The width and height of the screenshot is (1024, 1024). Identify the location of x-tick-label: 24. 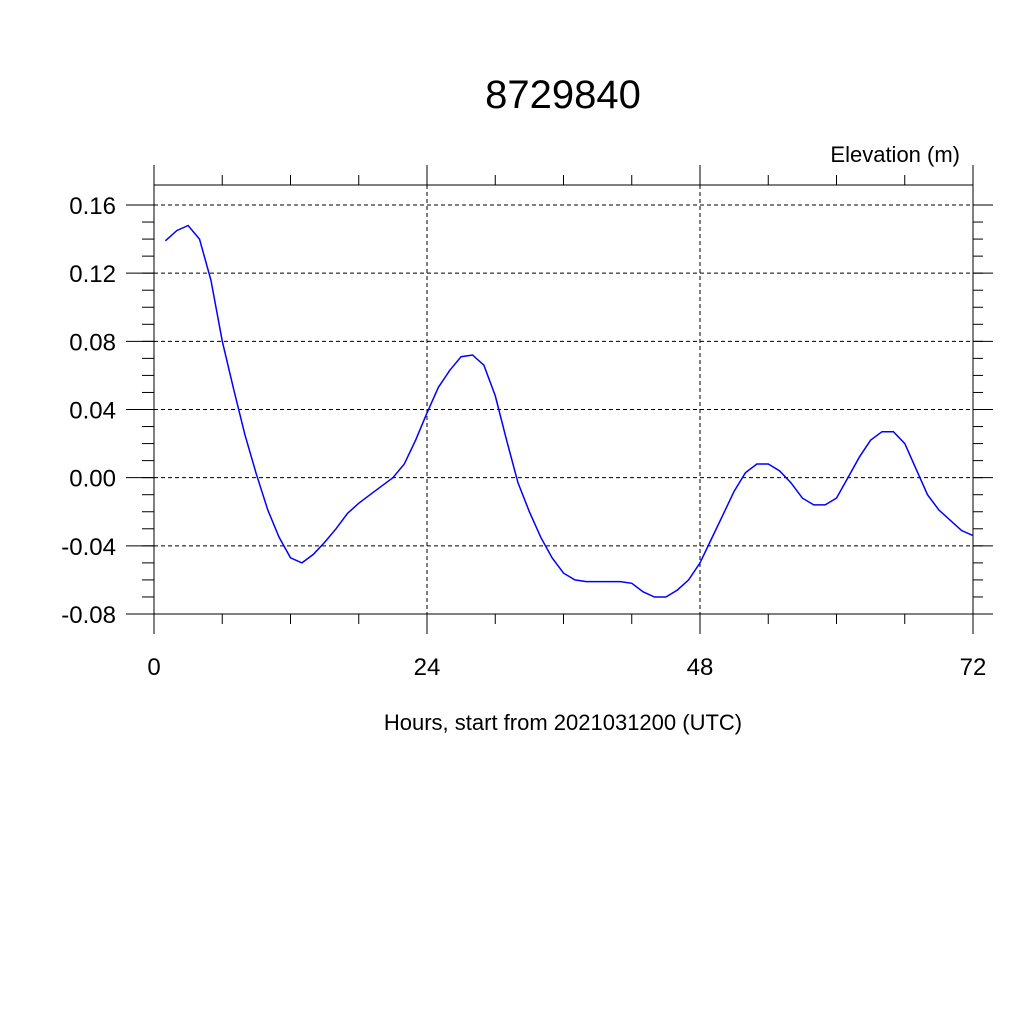
(427, 667).